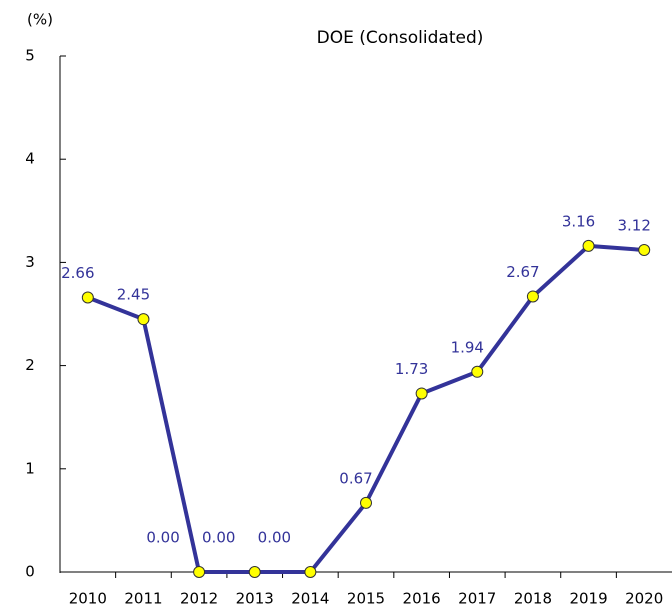  Describe the element at coordinates (40, 20) in the screenshot. I see `y-axis-label: (%)` at that location.